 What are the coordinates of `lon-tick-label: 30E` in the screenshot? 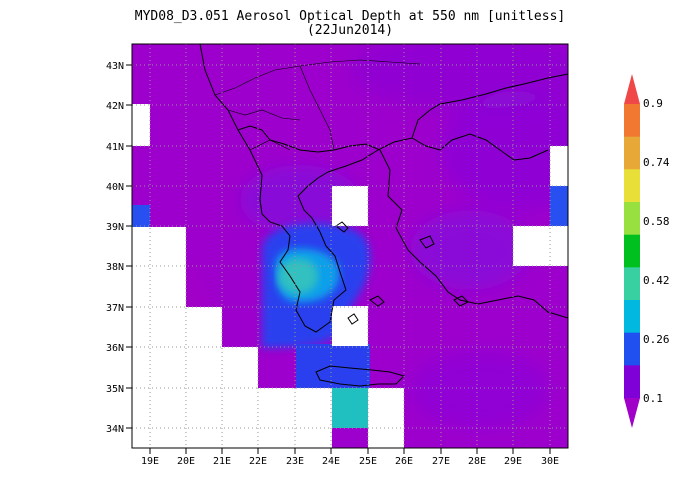 It's located at (550, 461).